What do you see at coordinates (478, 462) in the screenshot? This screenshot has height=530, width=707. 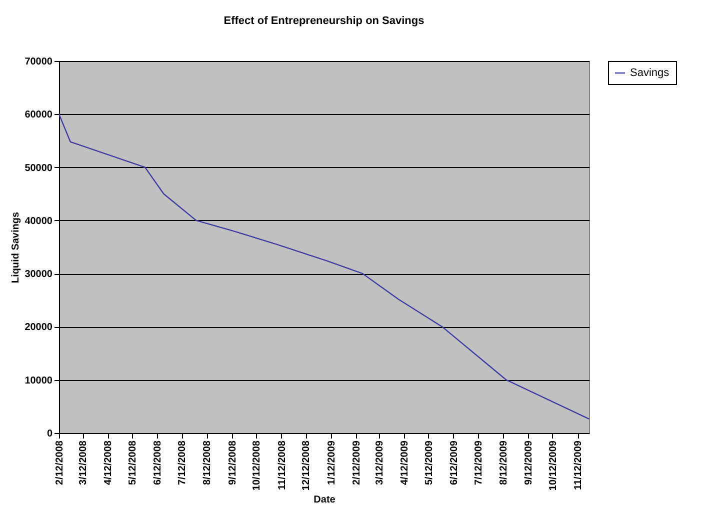 I see `x-tick-label: 7/12/2009` at bounding box center [478, 462].